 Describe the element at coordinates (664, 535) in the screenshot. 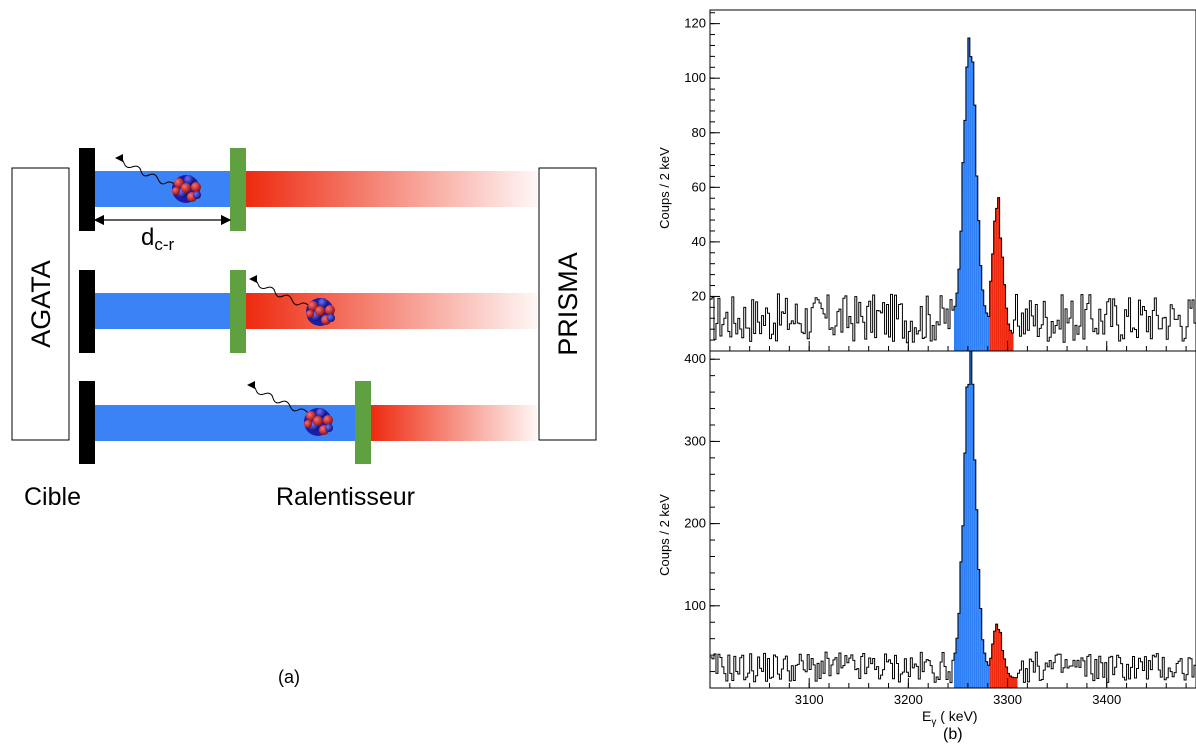

I see `y-axis-label: Coups / 2 keV` at that location.